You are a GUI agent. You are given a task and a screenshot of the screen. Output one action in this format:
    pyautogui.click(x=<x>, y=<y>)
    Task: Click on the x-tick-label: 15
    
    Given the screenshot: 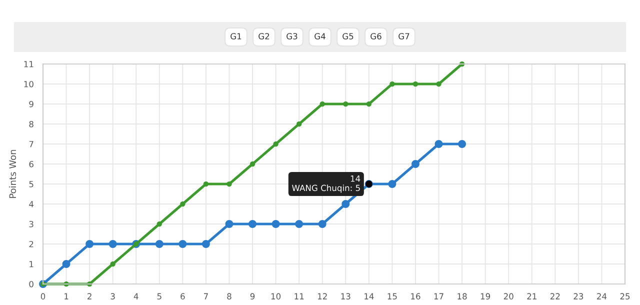 What is the action you would take?
    pyautogui.click(x=392, y=296)
    